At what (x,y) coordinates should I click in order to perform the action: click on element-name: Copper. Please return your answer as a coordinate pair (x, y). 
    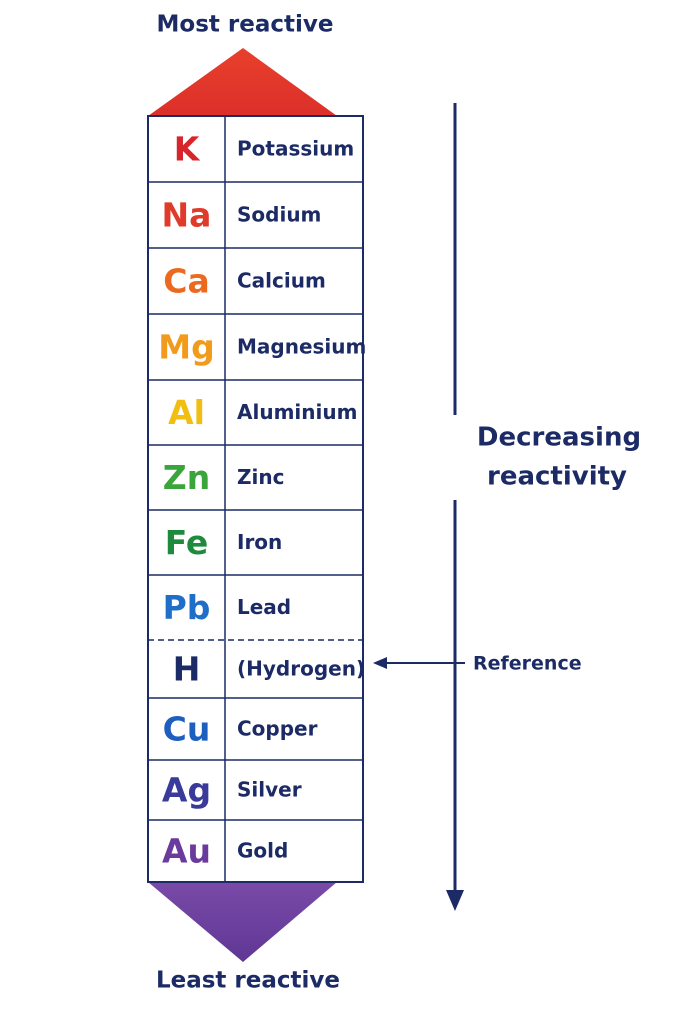
    Looking at the image, I should click on (277, 729).